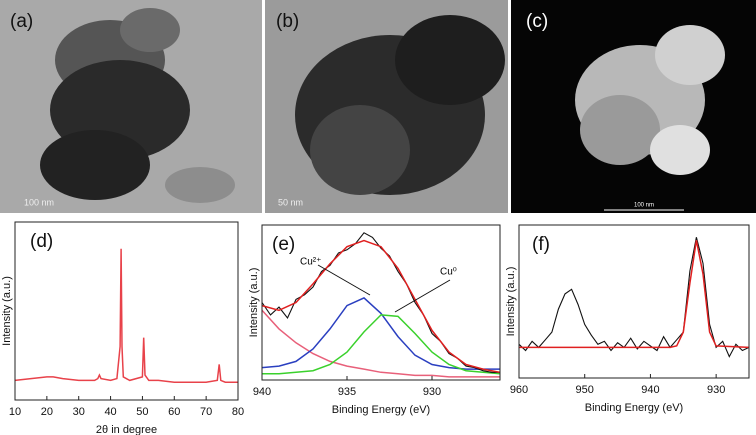  What do you see at coordinates (541, 244) in the screenshot?
I see `panel-label: (f)` at bounding box center [541, 244].